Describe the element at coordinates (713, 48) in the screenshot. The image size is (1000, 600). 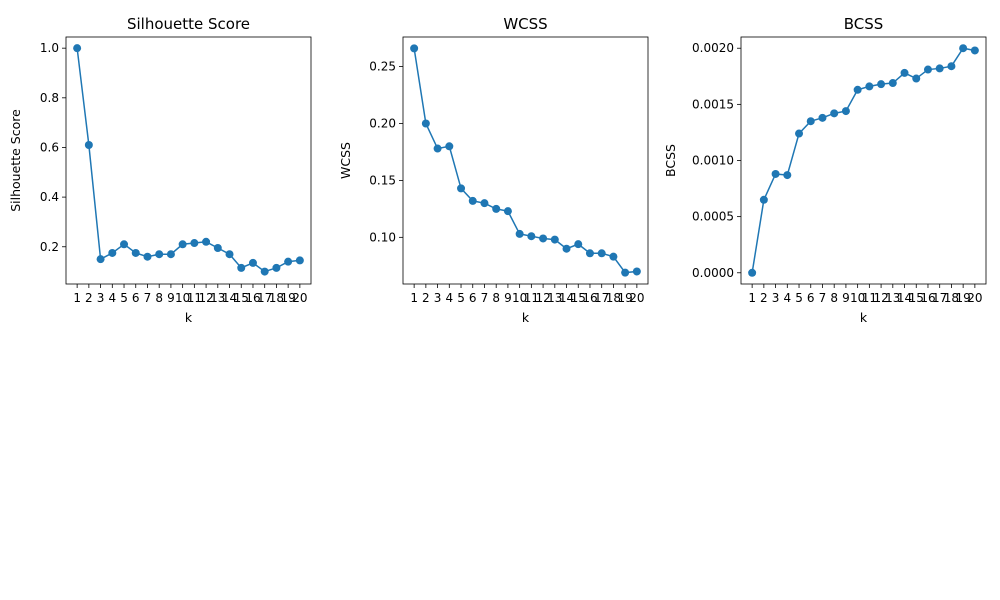
I see `y-tick-label: 0.0020` at that location.